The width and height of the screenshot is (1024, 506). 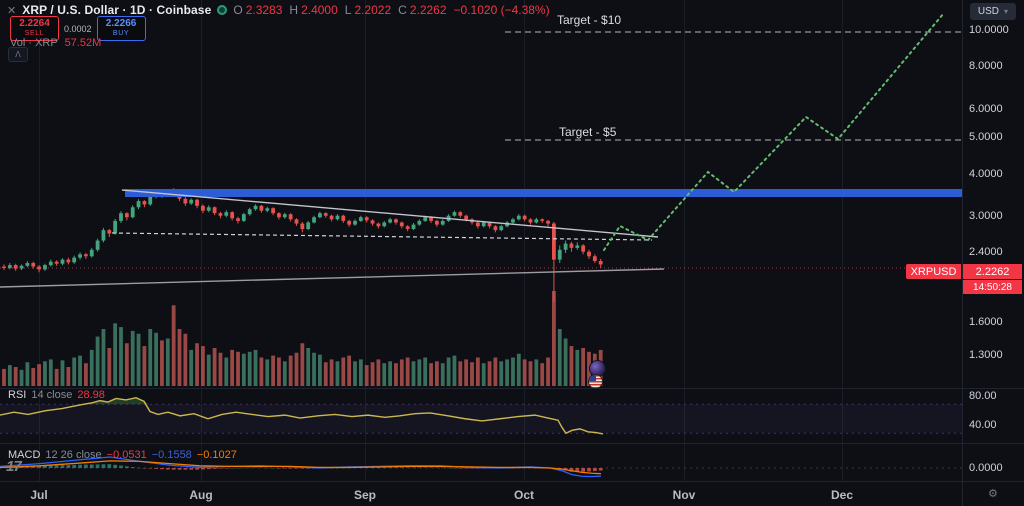 What do you see at coordinates (986, 174) in the screenshot?
I see `price-axis-label: 4.0000` at bounding box center [986, 174].